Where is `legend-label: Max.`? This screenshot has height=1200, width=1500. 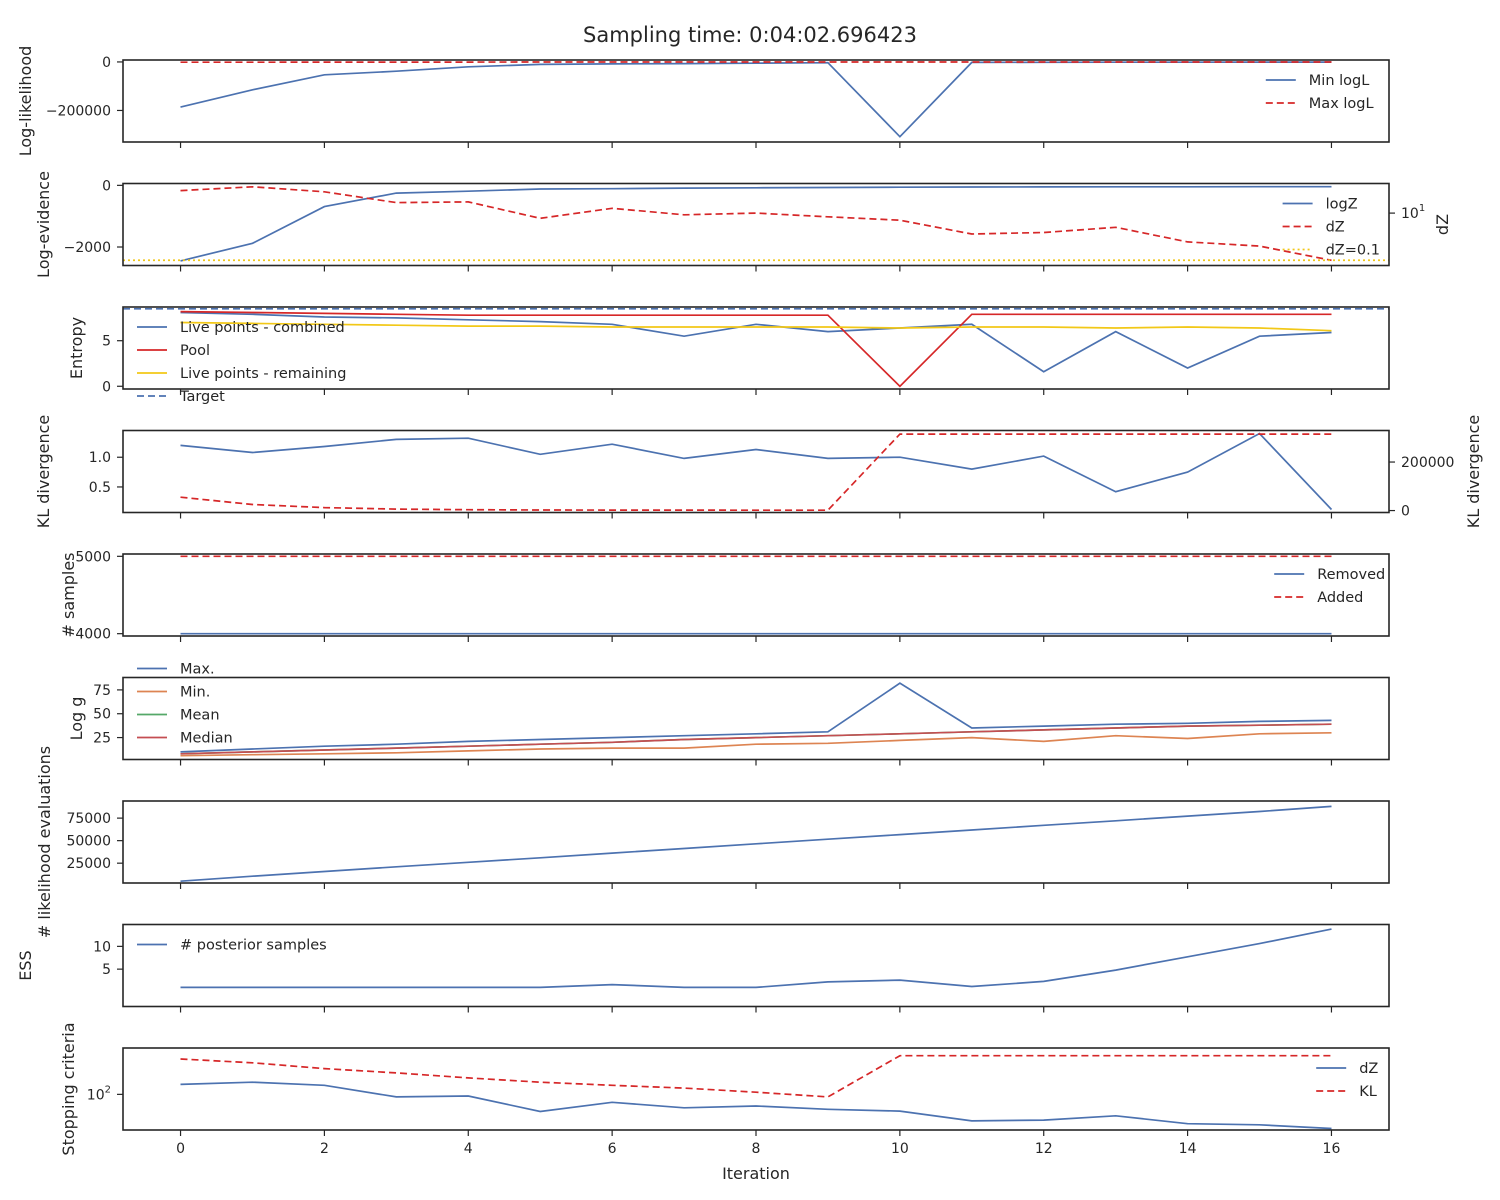 legend-label: Max. is located at coordinates (197, 670).